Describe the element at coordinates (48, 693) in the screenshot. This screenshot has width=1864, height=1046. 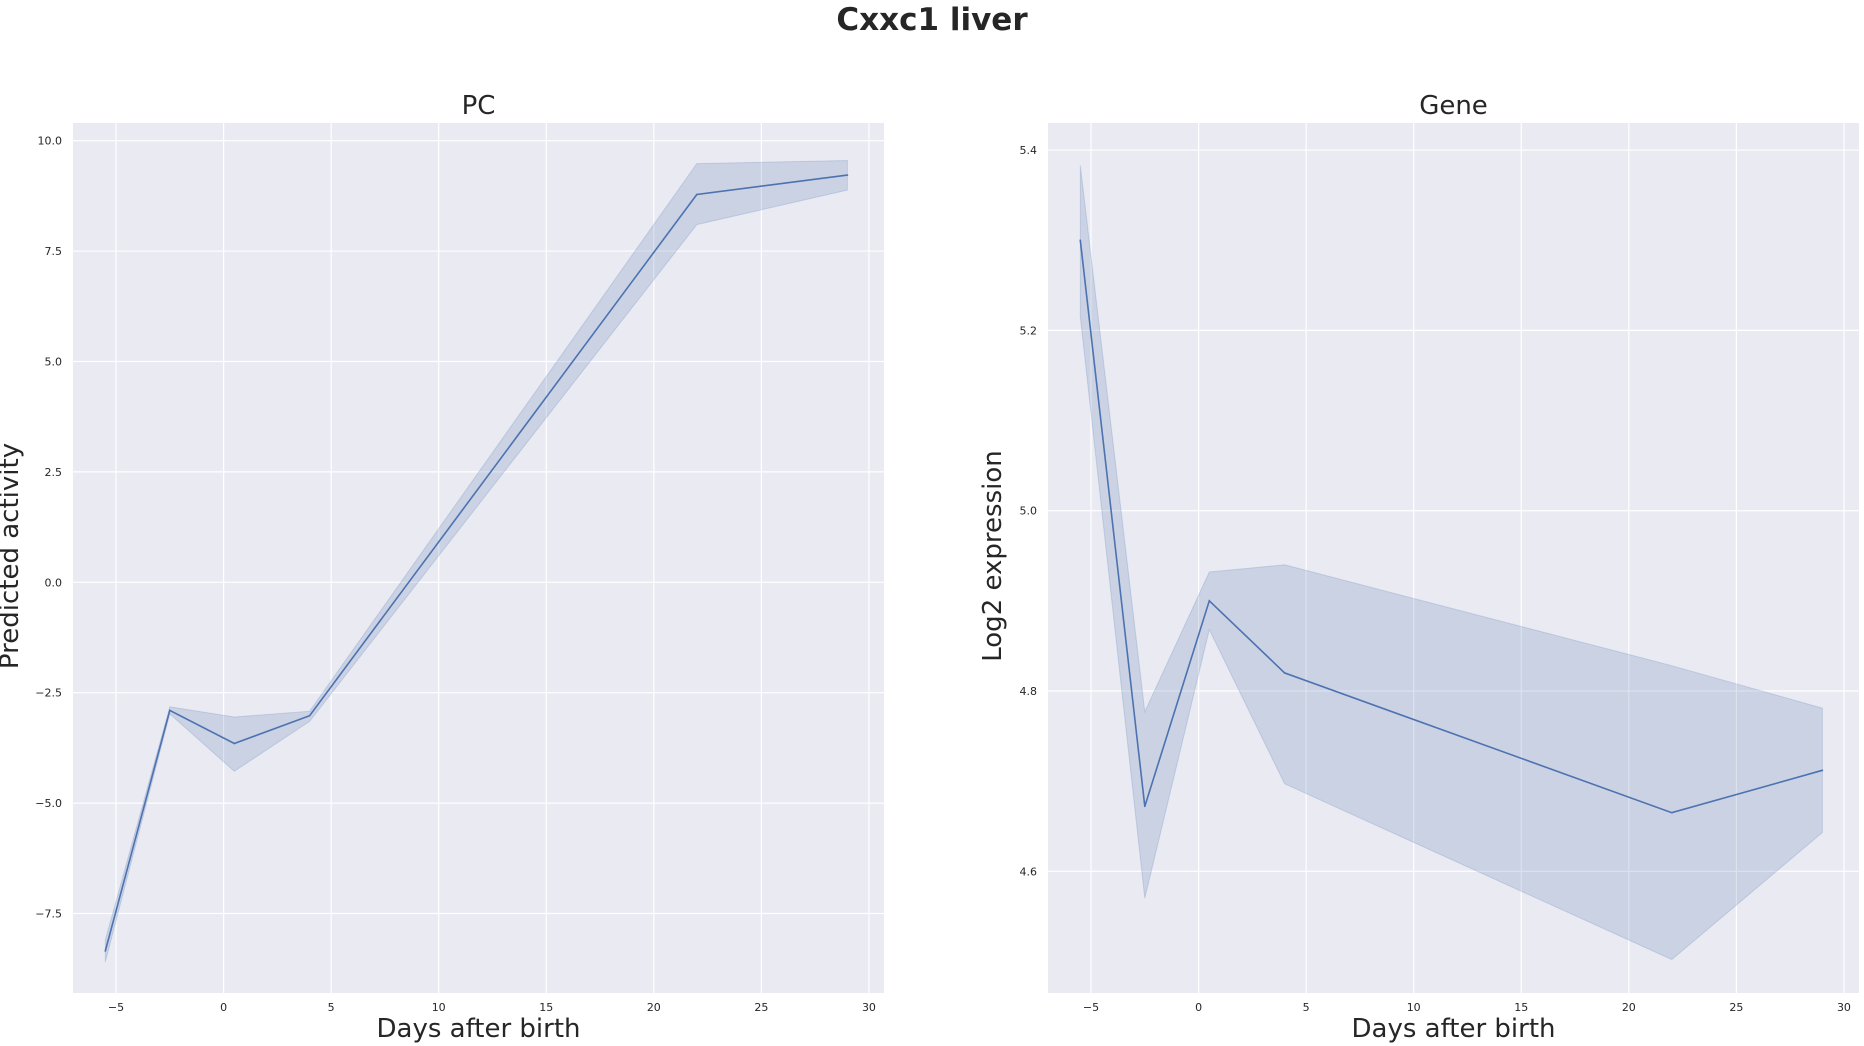
I see `y-tick-label: −2.5` at that location.